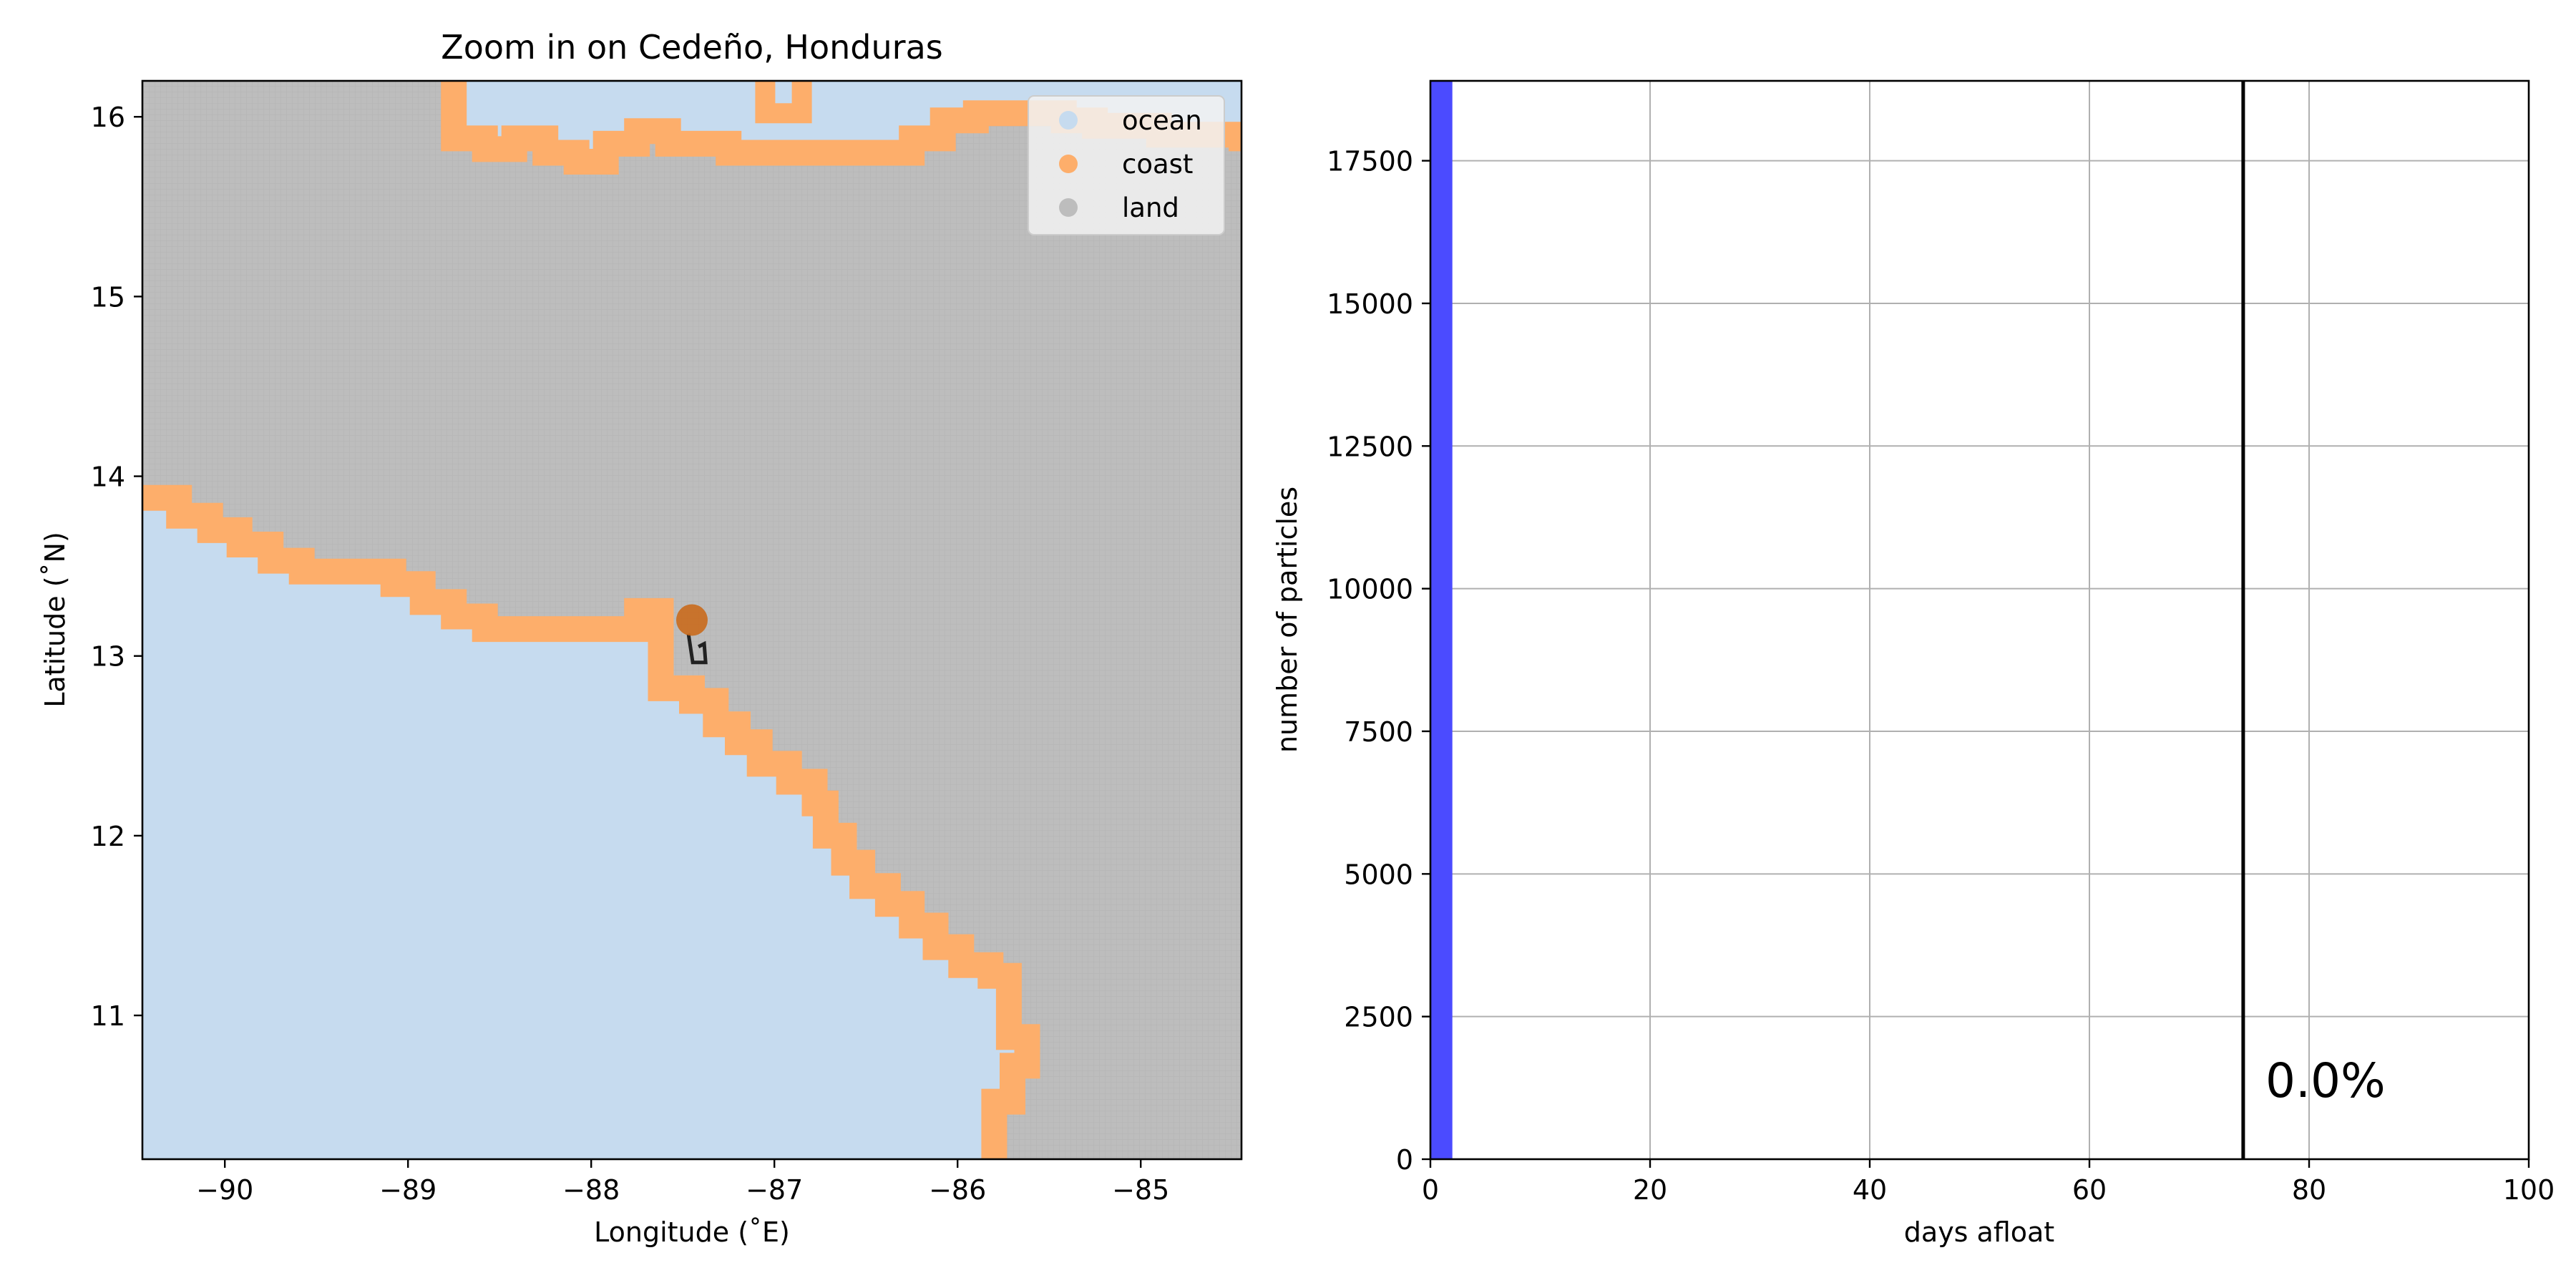 The width and height of the screenshot is (2576, 1288). Describe the element at coordinates (1404, 1160) in the screenshot. I see `hist-y-tick-label: 0` at that location.